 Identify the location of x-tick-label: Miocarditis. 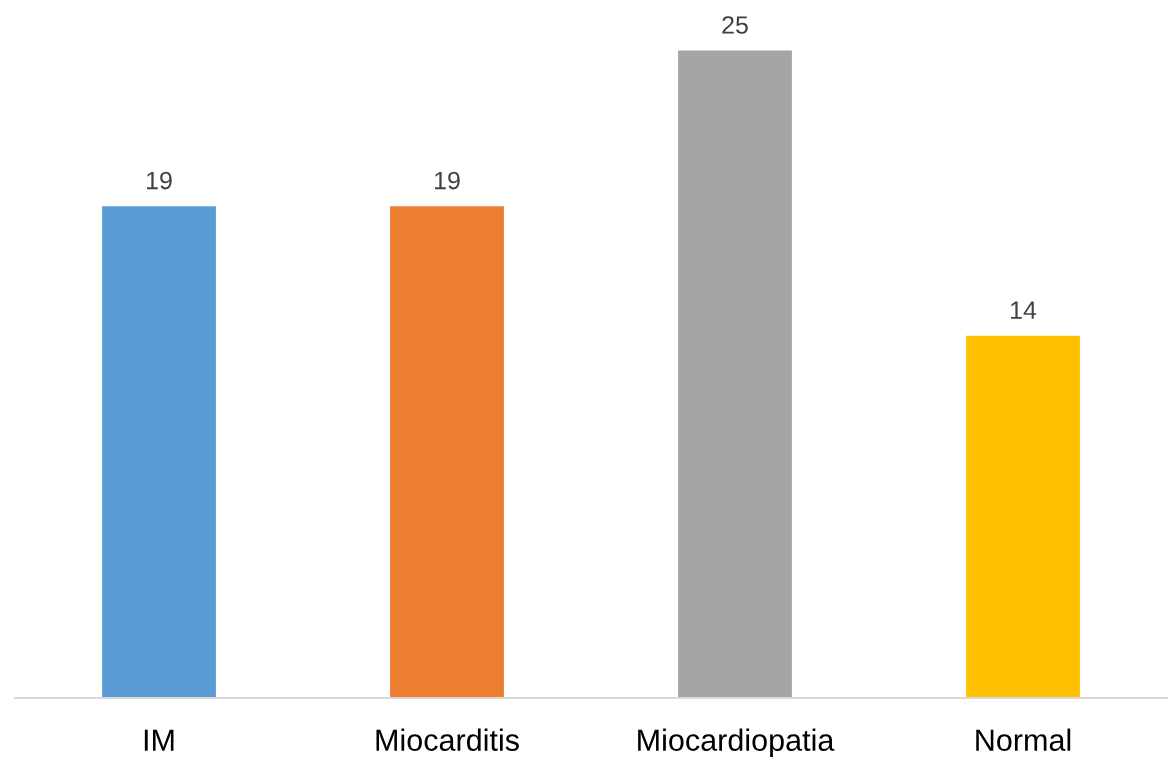
(447, 739).